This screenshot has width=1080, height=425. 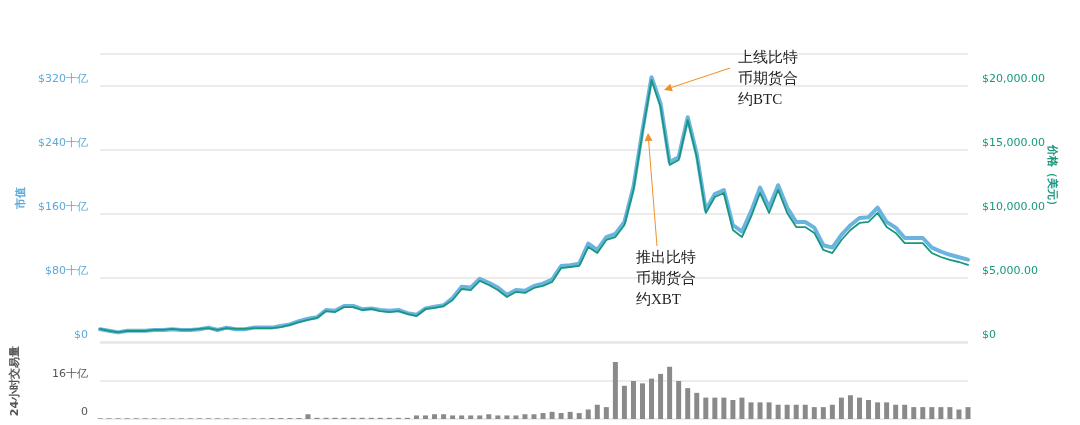 I want to click on y-tick-label: $320十亿, so click(x=63, y=78).